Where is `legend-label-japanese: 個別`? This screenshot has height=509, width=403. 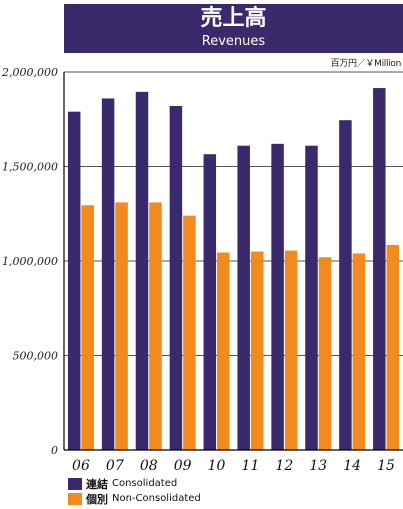
legend-label-japanese: 個別 is located at coordinates (97, 499).